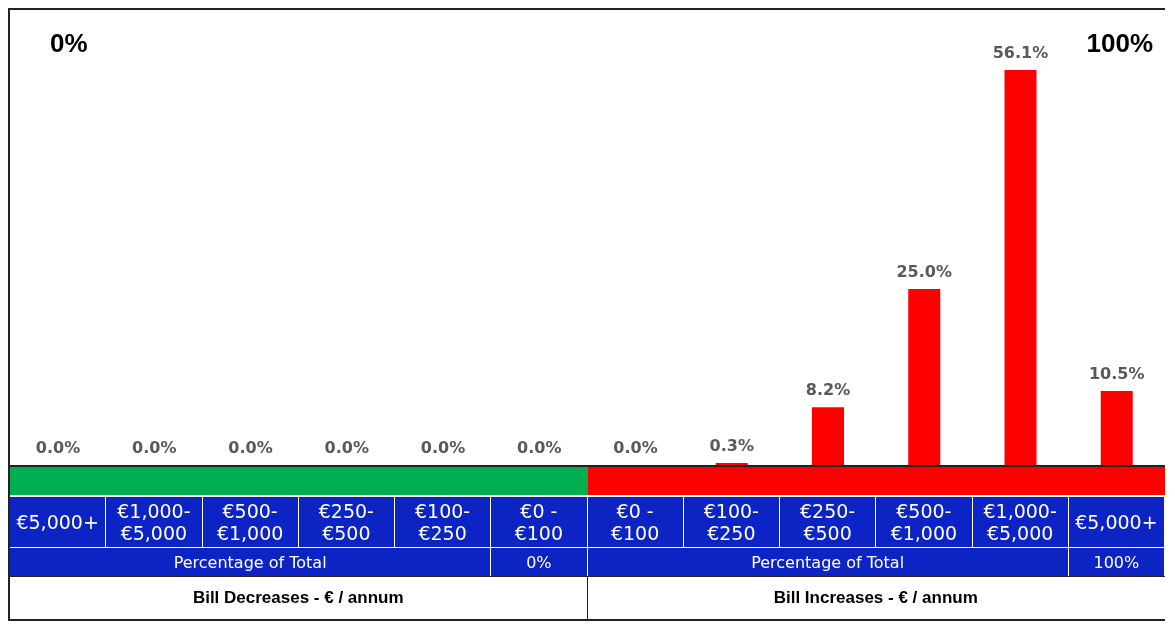 This screenshot has height=643, width=1175. What do you see at coordinates (731, 445) in the screenshot?
I see `data-label: 0.3%` at bounding box center [731, 445].